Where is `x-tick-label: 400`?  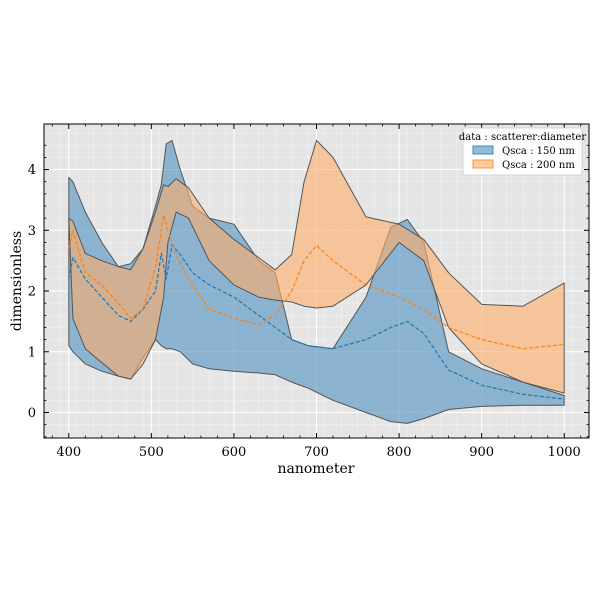
x-tick-label: 400 is located at coordinates (68, 452).